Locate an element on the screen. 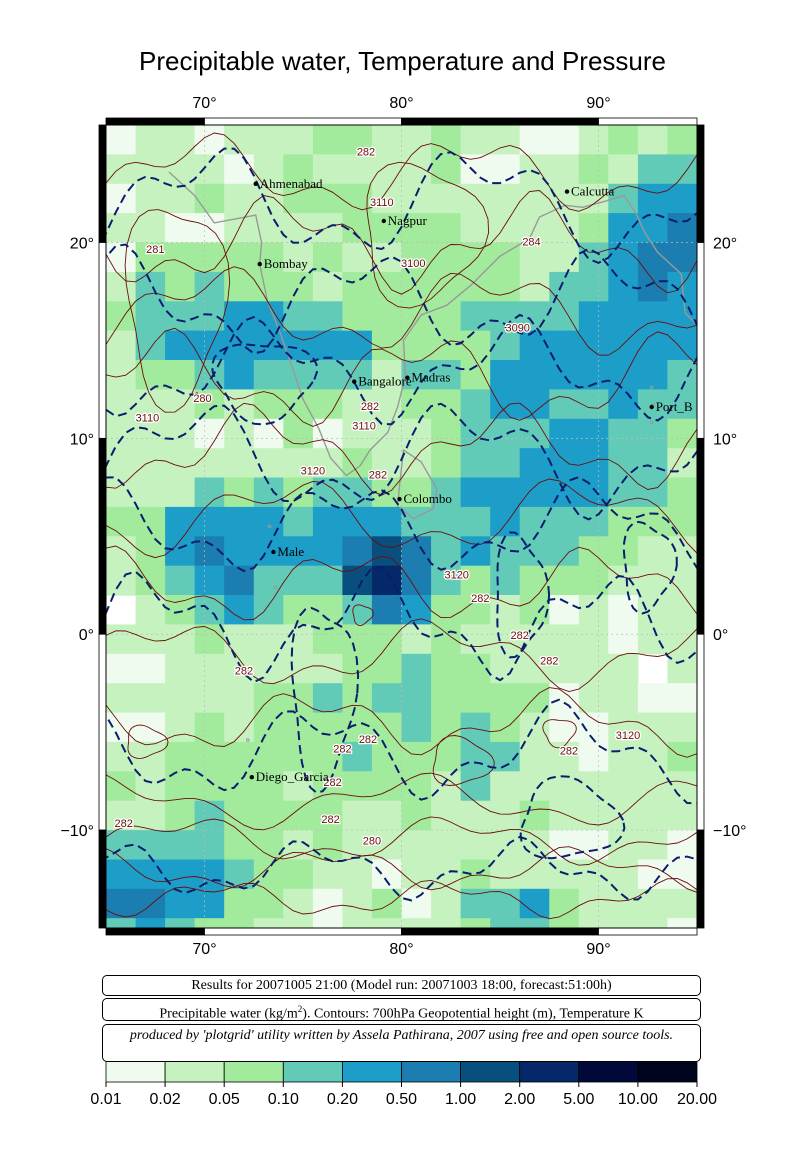 The width and height of the screenshot is (805, 1164). colorbar-label: 0.10 is located at coordinates (283, 1099).